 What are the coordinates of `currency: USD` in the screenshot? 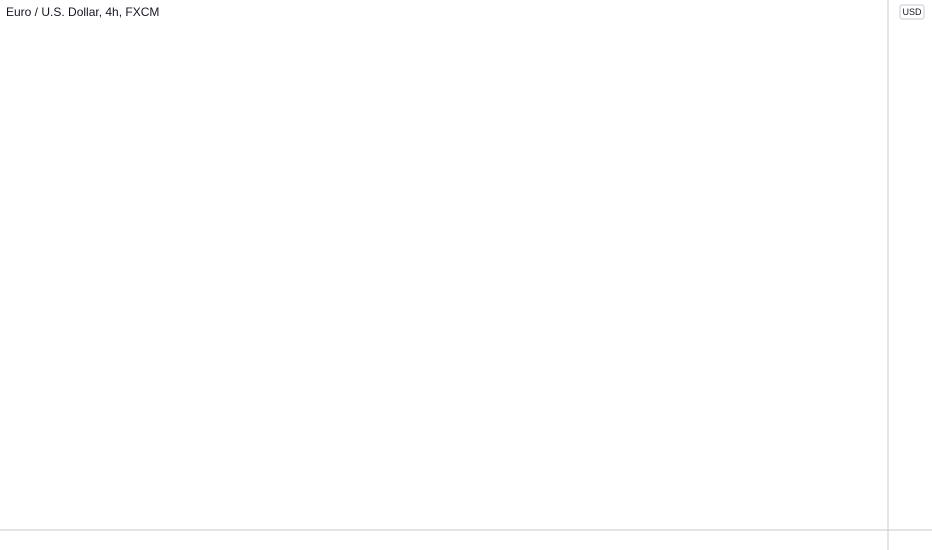 It's located at (912, 12).